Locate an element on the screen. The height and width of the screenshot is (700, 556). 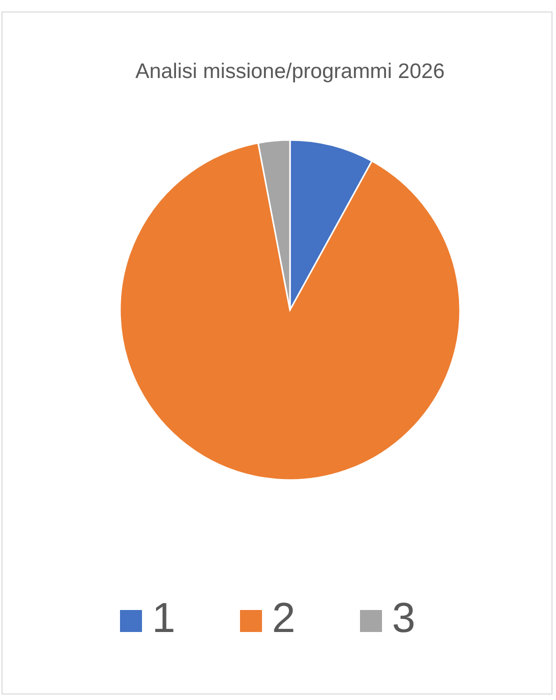
legend-label: 3 is located at coordinates (404, 617).